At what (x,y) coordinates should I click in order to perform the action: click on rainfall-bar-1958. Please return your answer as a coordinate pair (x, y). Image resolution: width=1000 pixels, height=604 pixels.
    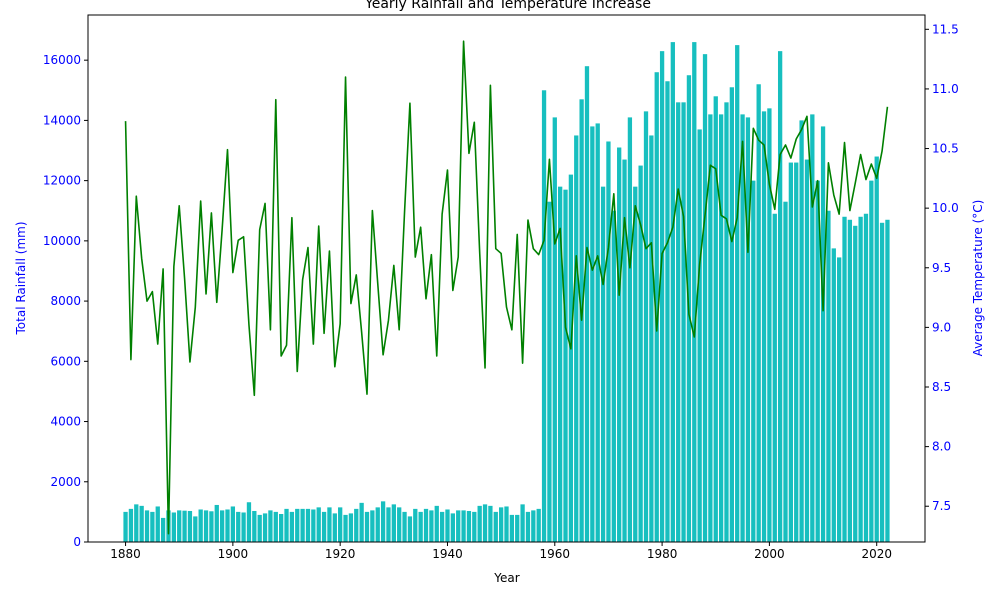
    Looking at the image, I should click on (544, 316).